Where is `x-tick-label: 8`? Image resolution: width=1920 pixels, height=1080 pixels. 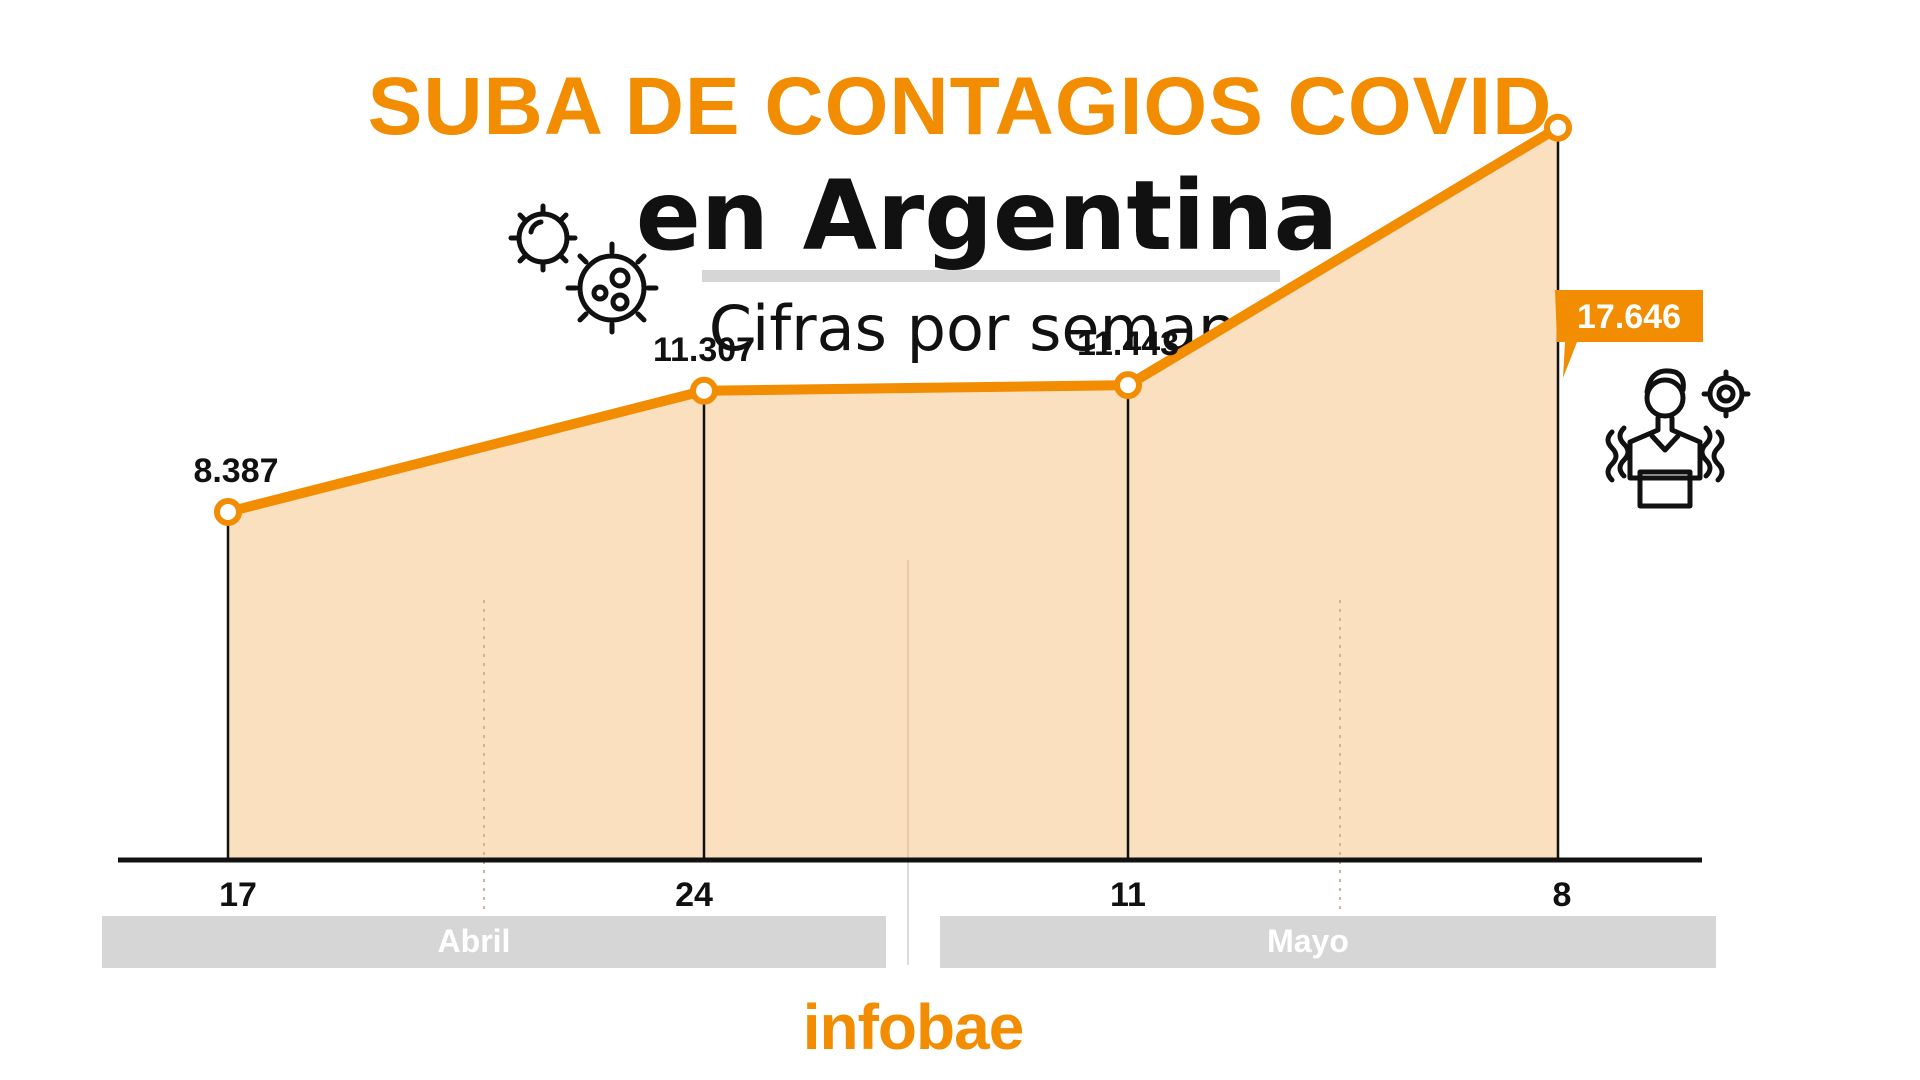
x-tick-label: 8 is located at coordinates (1562, 895).